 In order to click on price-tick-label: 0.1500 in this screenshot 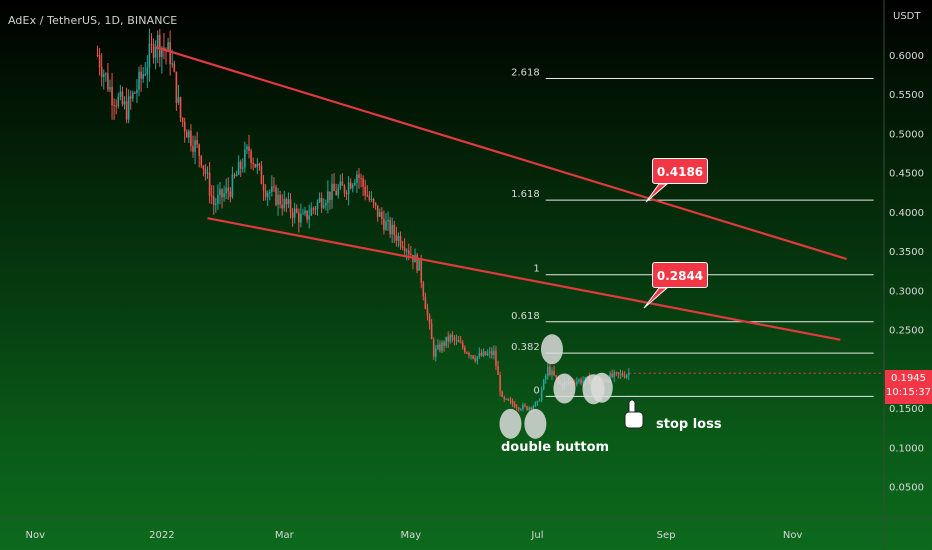, I will do `click(906, 409)`.